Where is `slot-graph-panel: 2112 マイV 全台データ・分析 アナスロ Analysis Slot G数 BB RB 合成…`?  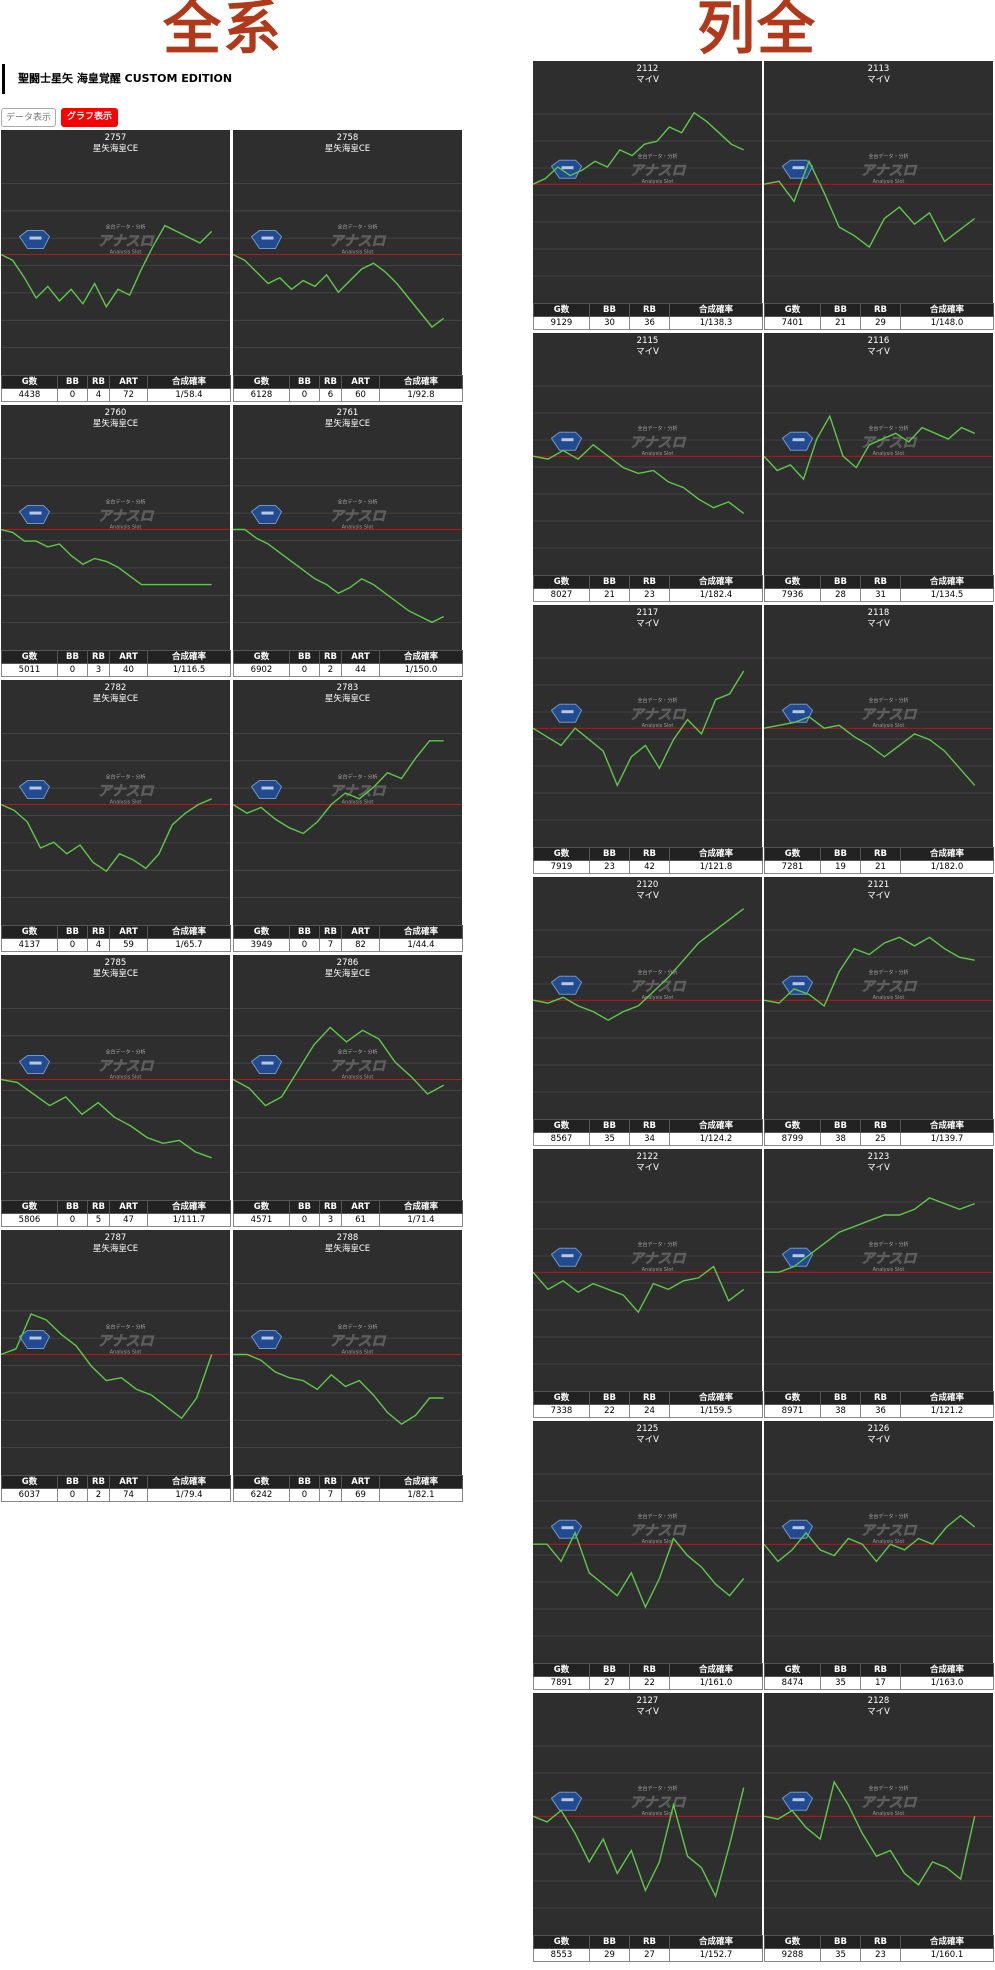 slot-graph-panel: 2112 マイV 全台データ・分析 アナスロ Analysis Slot G数 BB RB 合成… is located at coordinates (648, 195).